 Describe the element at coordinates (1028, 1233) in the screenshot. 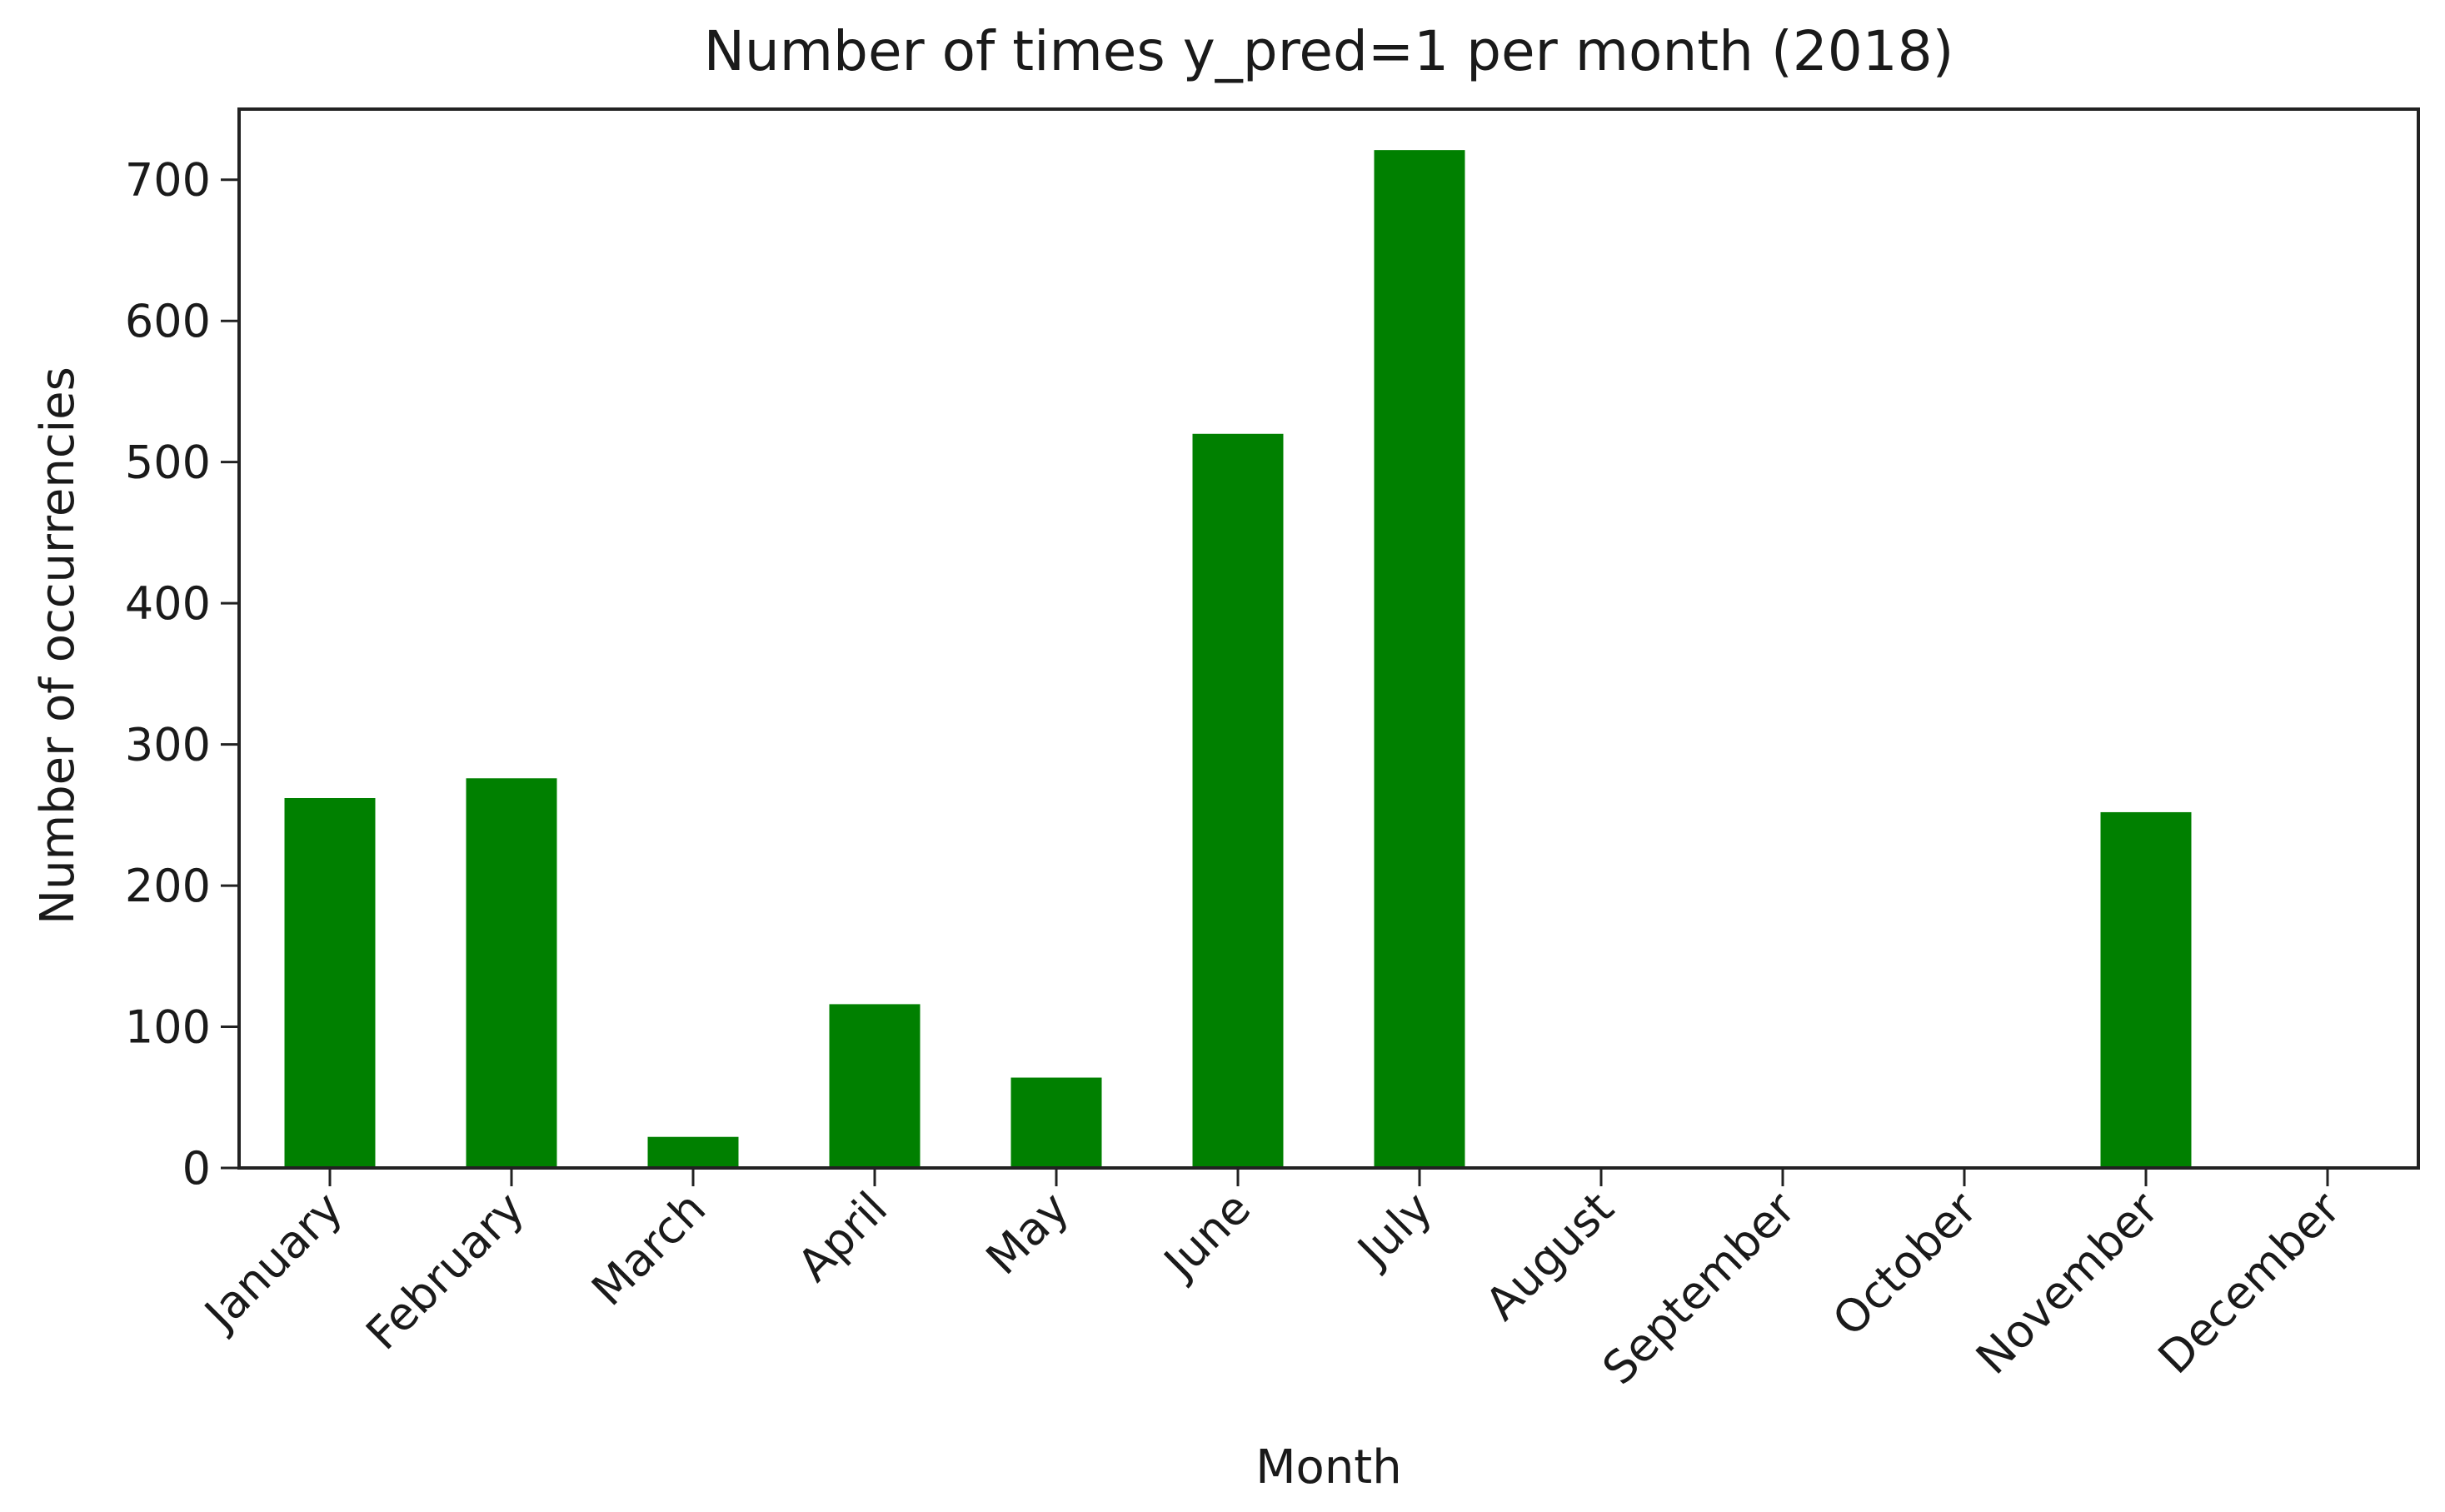

I see `x-tick-label: May` at that location.